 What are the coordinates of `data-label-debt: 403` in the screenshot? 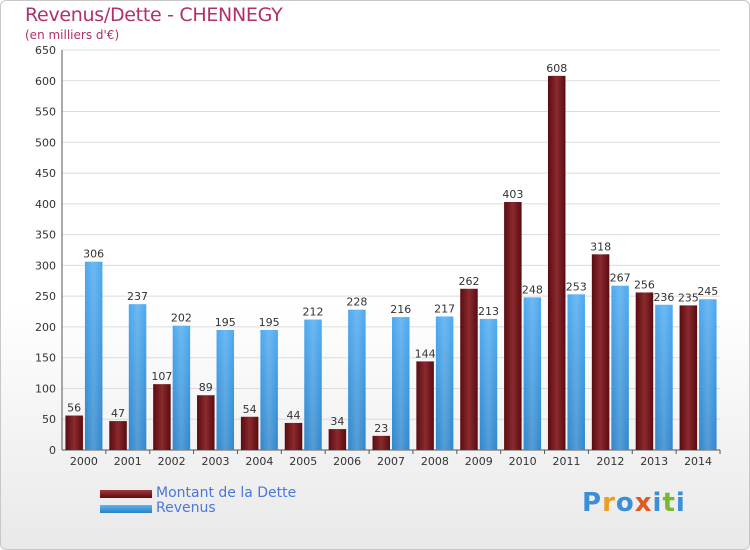 It's located at (512, 194).